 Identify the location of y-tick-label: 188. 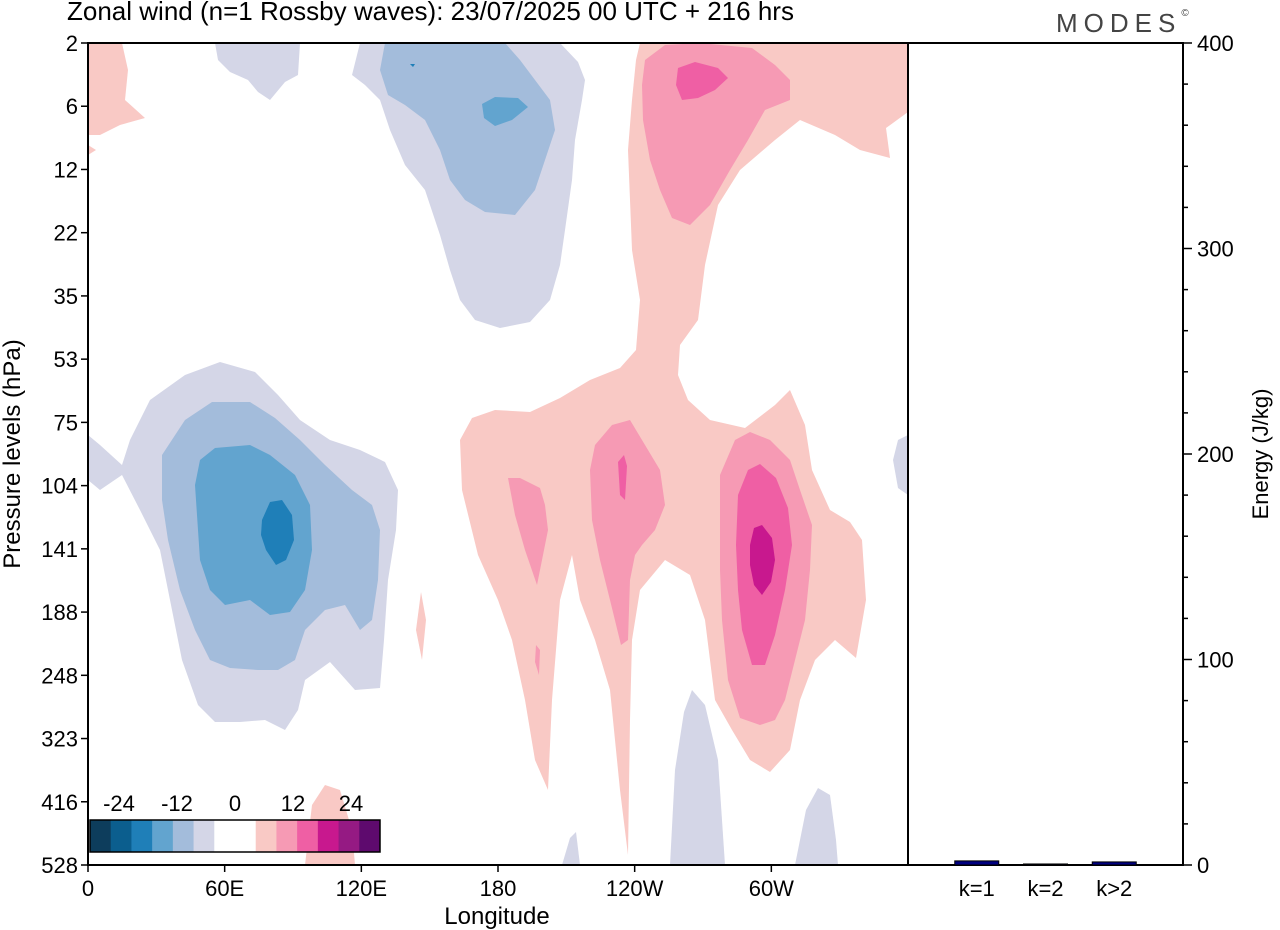
(59, 612).